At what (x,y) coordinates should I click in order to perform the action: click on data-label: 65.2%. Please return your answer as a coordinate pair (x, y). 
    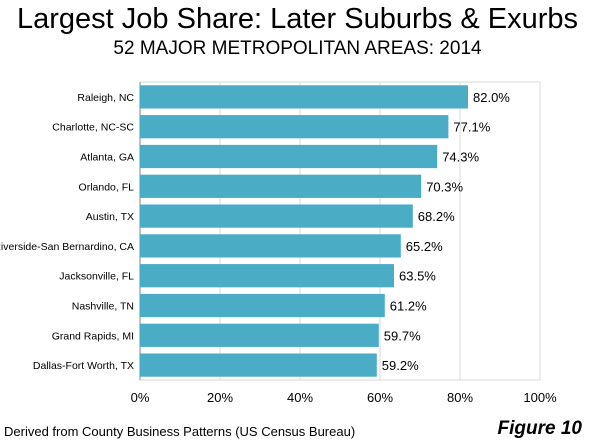
    Looking at the image, I should click on (424, 246).